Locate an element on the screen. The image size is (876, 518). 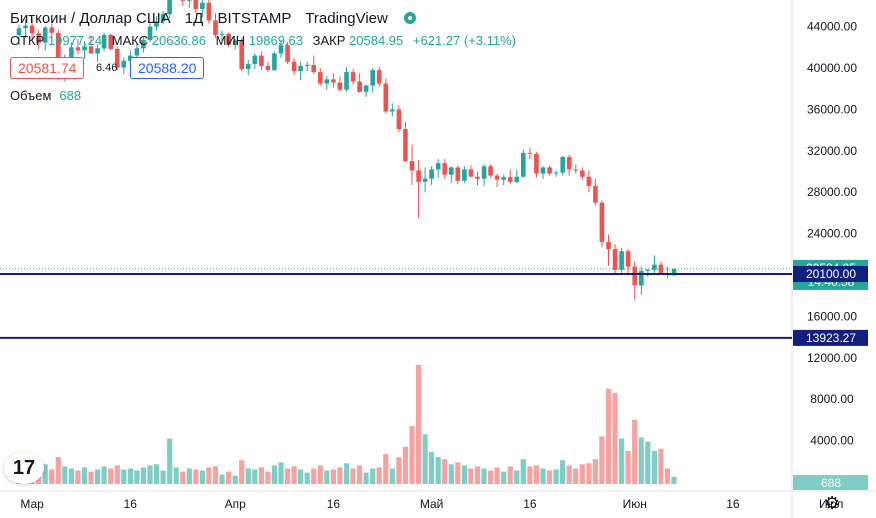
buy-price-button: 20588.20 is located at coordinates (167, 68).